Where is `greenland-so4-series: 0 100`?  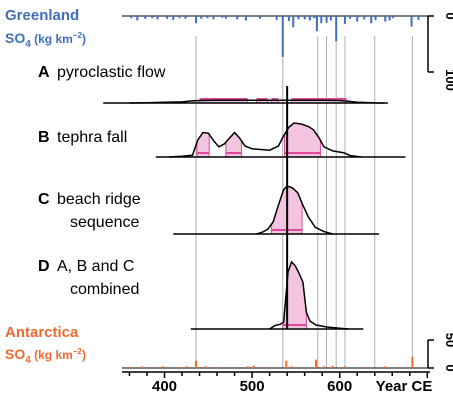
greenland-so4-series: 0 100 is located at coordinates (287, 51).